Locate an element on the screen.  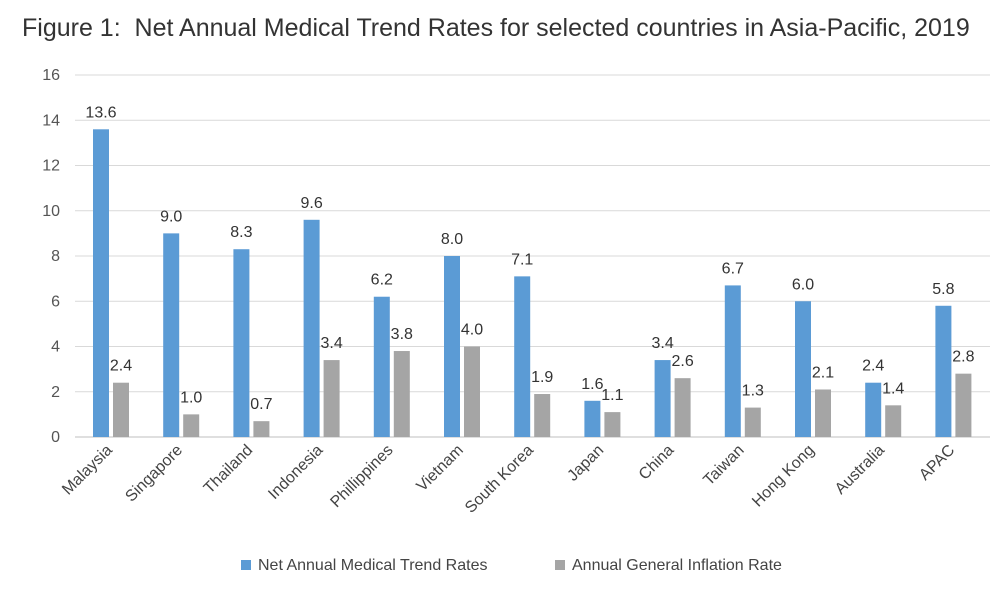
data-label: 1.0 is located at coordinates (191, 397).